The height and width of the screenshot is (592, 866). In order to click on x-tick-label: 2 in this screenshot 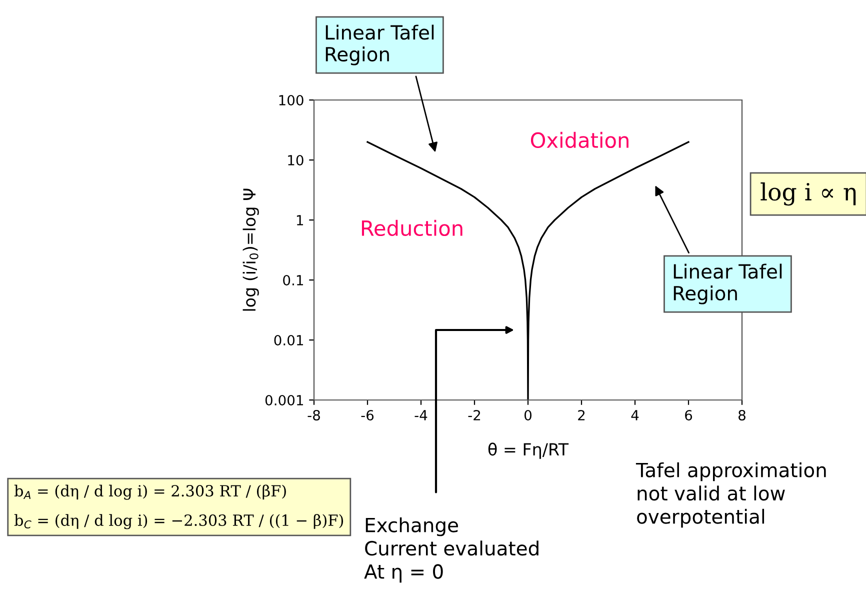, I will do `click(581, 415)`.